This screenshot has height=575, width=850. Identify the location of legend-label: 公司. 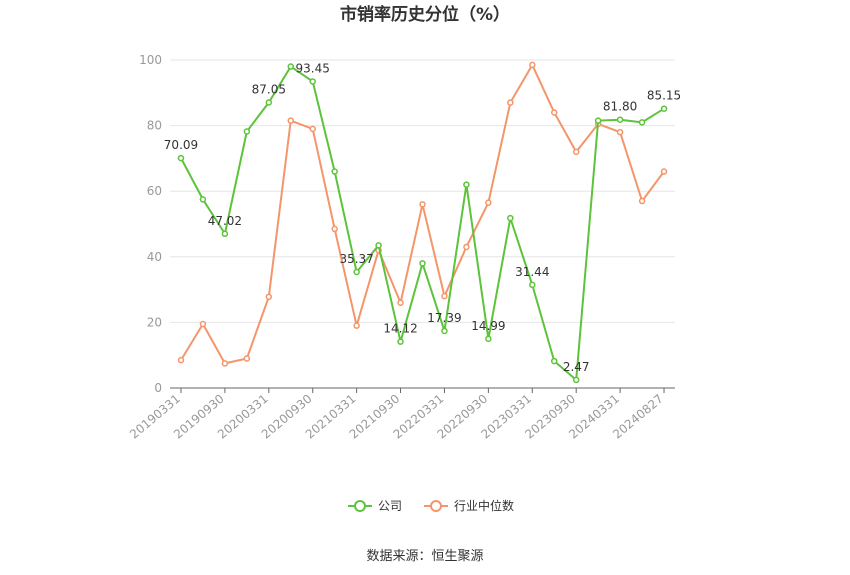
(390, 506).